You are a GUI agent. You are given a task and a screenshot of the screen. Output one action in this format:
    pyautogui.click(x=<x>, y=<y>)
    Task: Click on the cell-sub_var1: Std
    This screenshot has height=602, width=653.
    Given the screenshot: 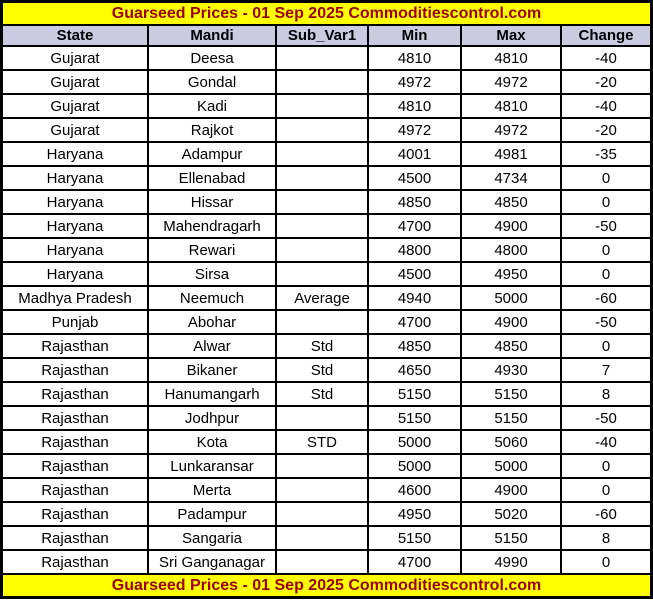 What is the action you would take?
    pyautogui.click(x=322, y=394)
    